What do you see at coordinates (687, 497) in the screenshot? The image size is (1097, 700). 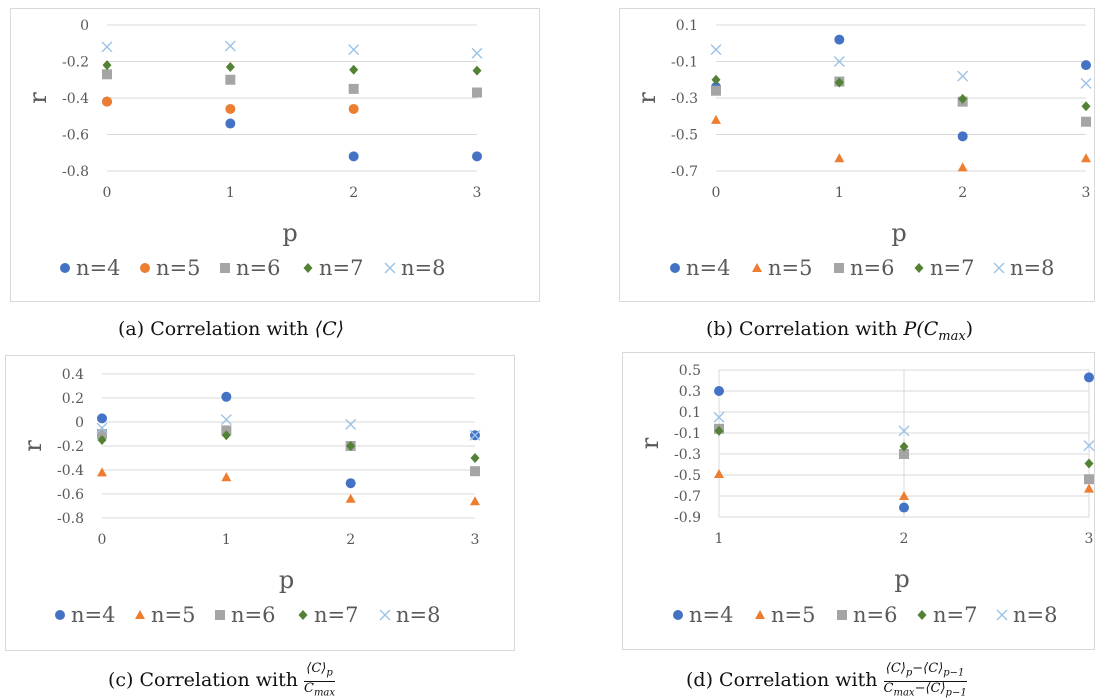 I see `y-tick-label: -0.7` at bounding box center [687, 497].